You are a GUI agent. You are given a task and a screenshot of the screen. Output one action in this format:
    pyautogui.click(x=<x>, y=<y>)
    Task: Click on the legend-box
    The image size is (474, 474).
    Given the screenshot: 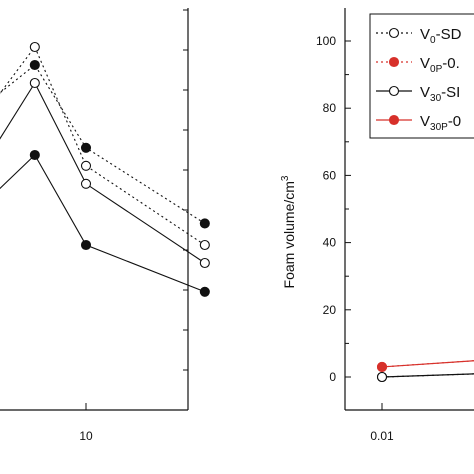 What is the action you would take?
    pyautogui.click(x=421, y=76)
    